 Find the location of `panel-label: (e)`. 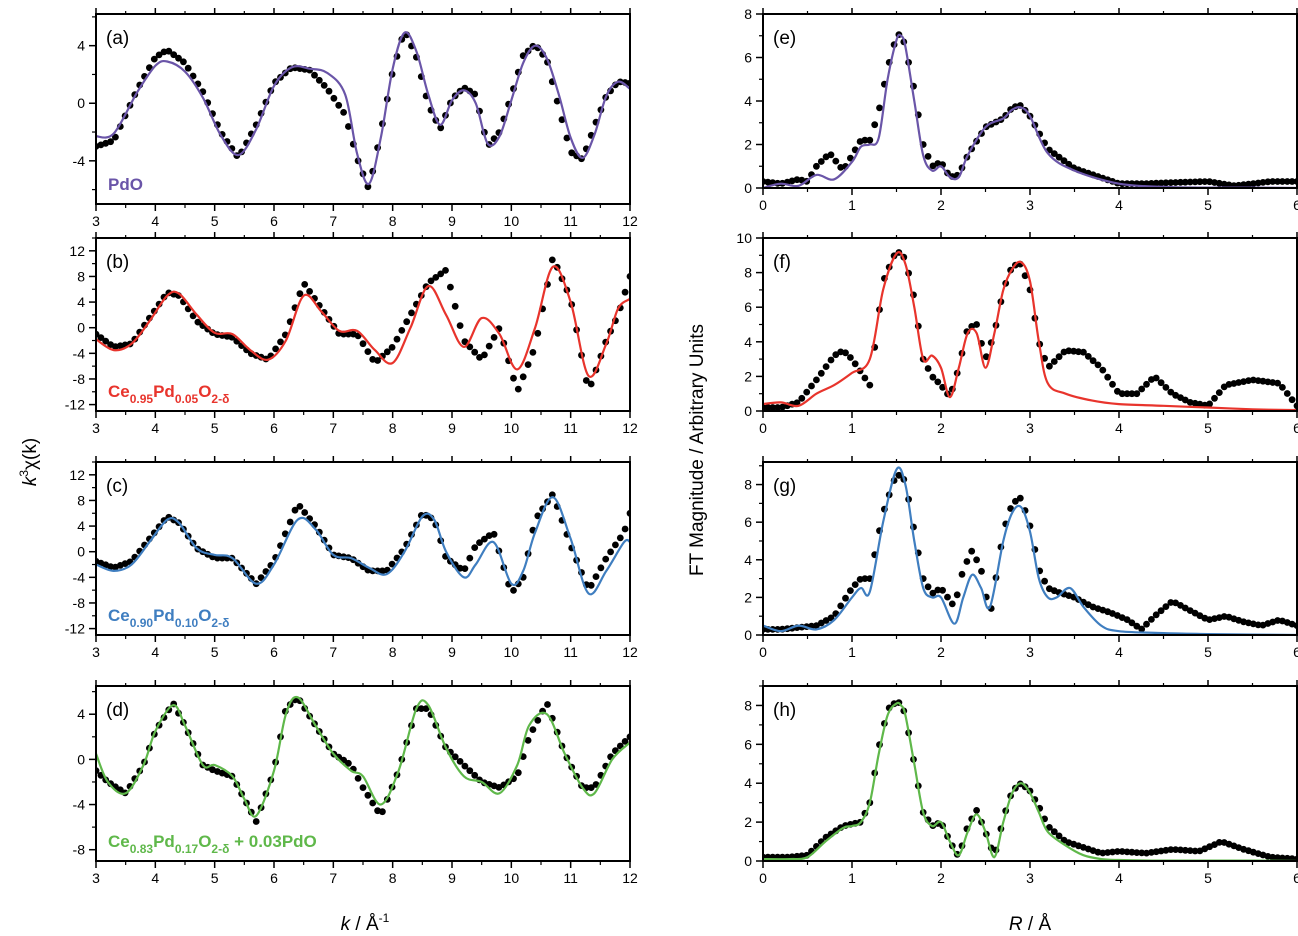

panel-label: (e) is located at coordinates (784, 38).